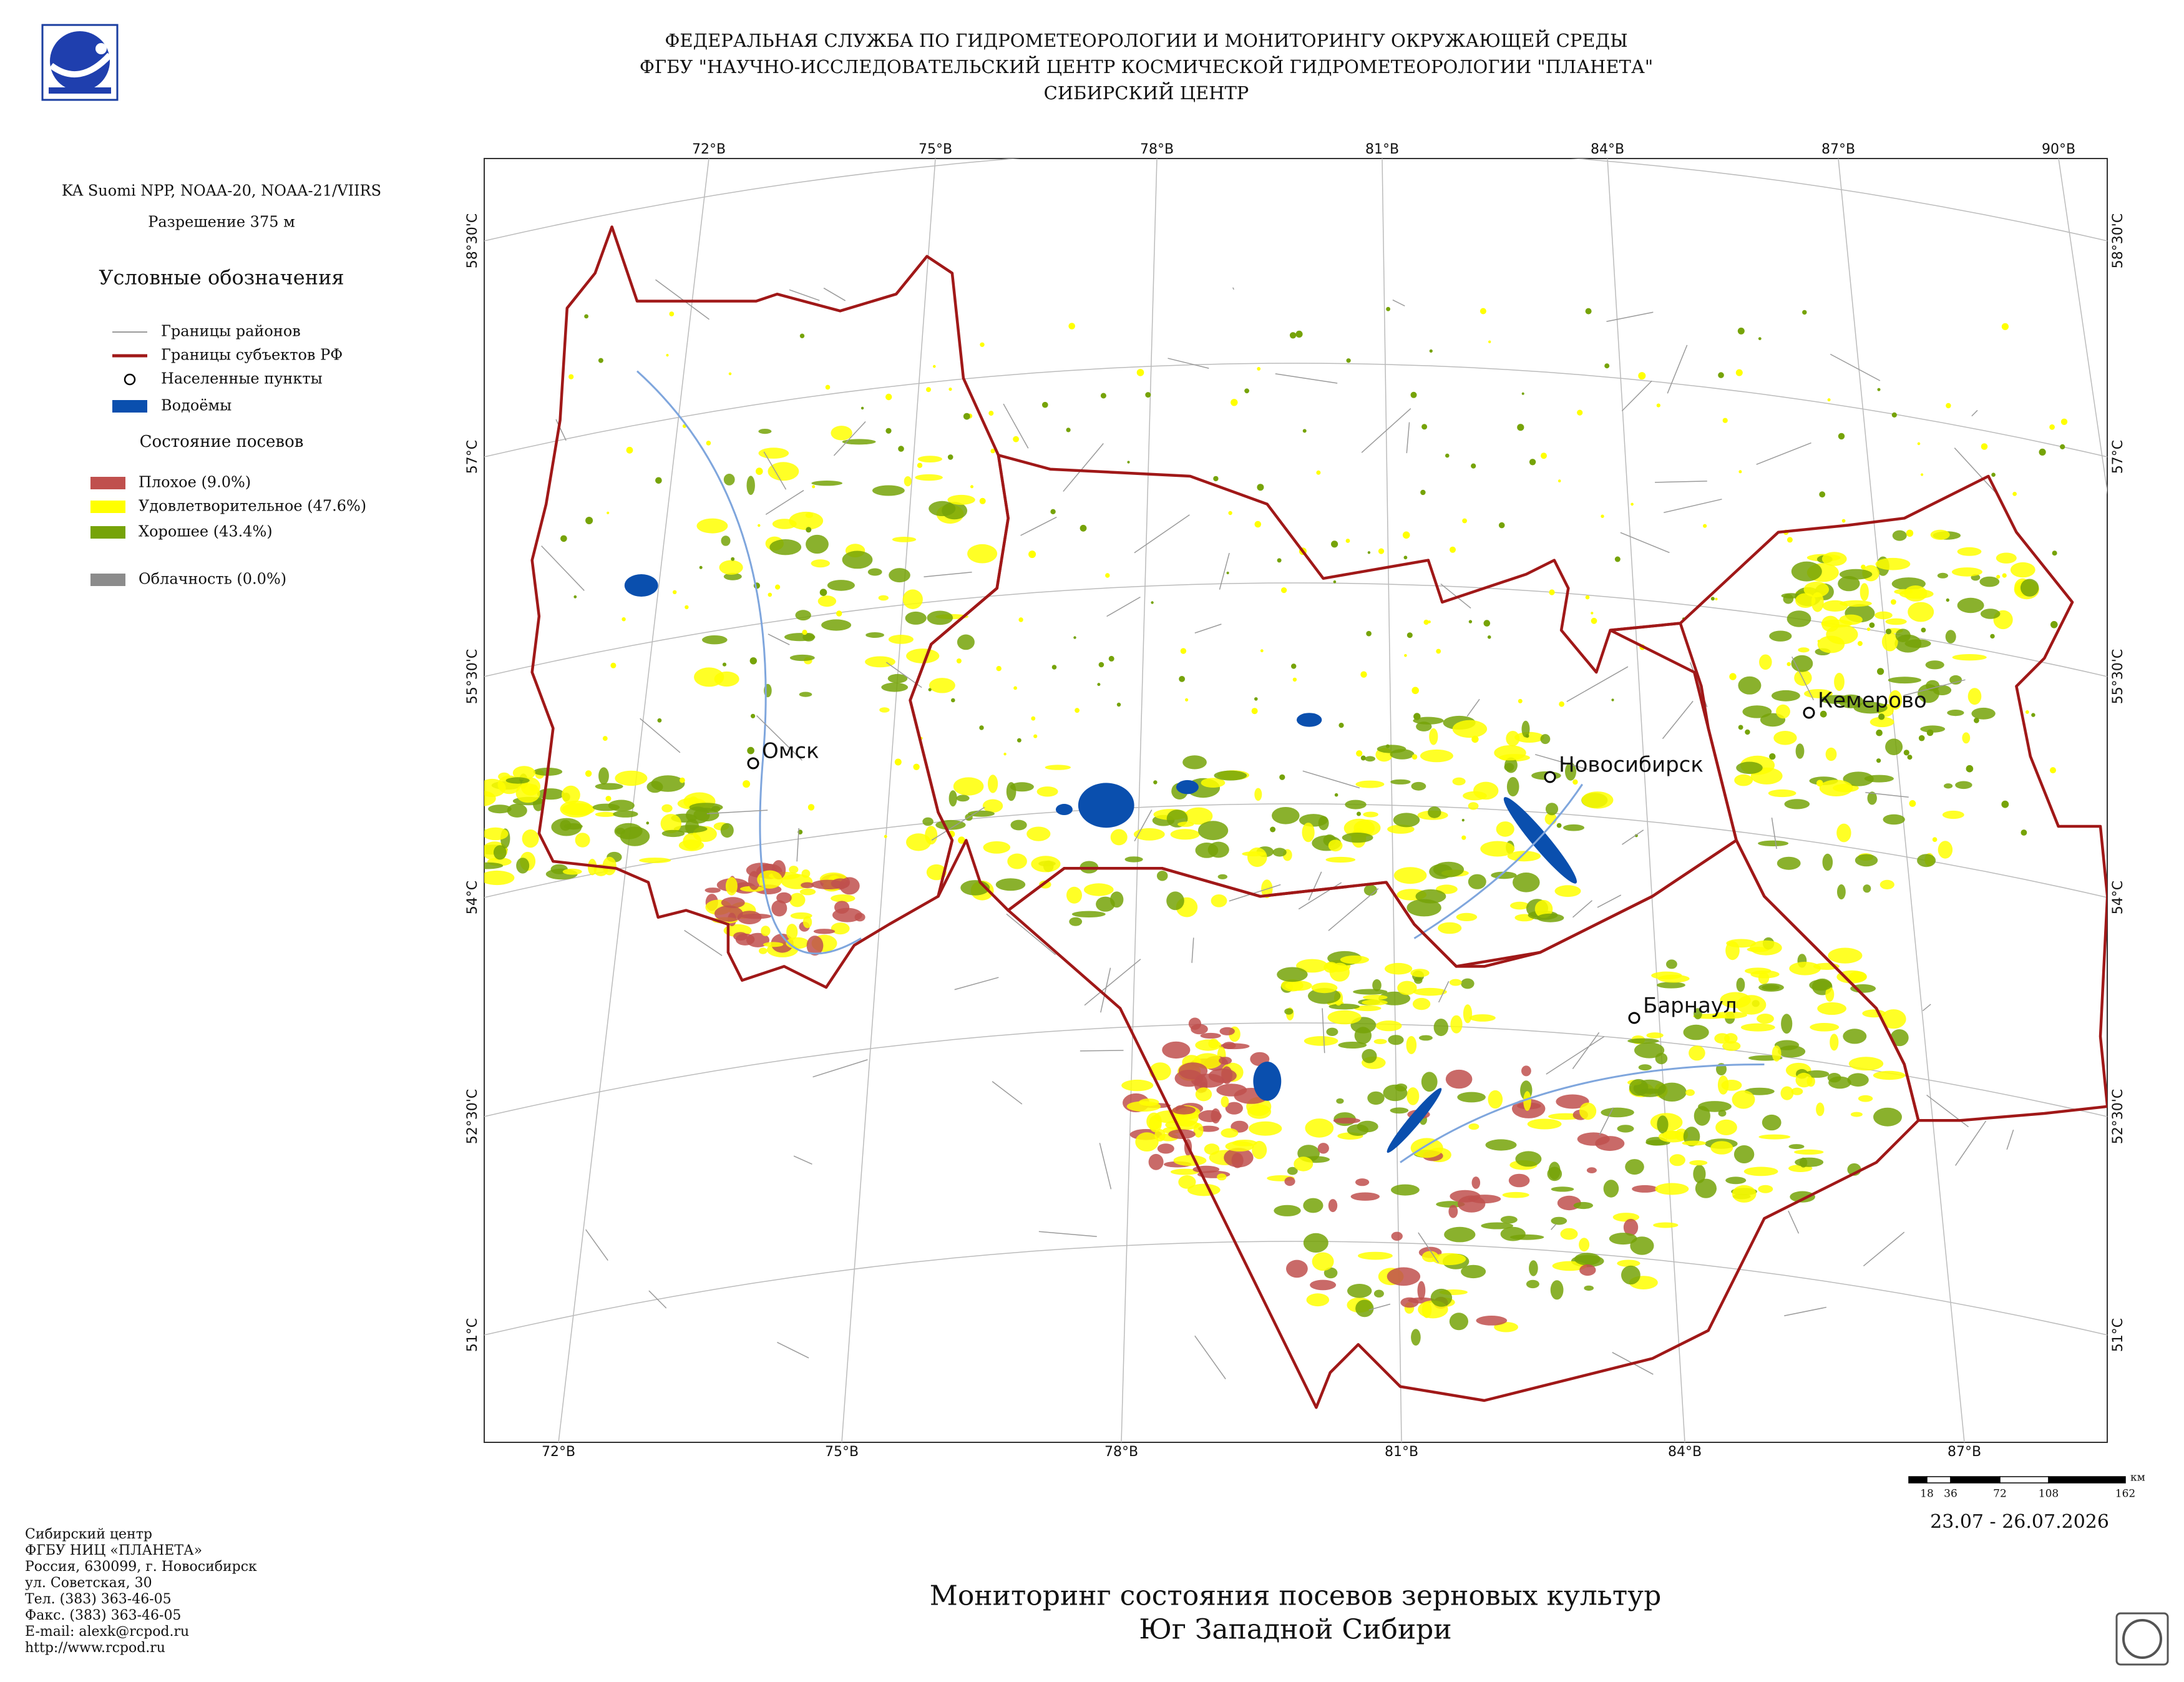 This screenshot has width=2184, height=1682. Describe the element at coordinates (2142, 1639) in the screenshot. I see `iso-logo` at that location.